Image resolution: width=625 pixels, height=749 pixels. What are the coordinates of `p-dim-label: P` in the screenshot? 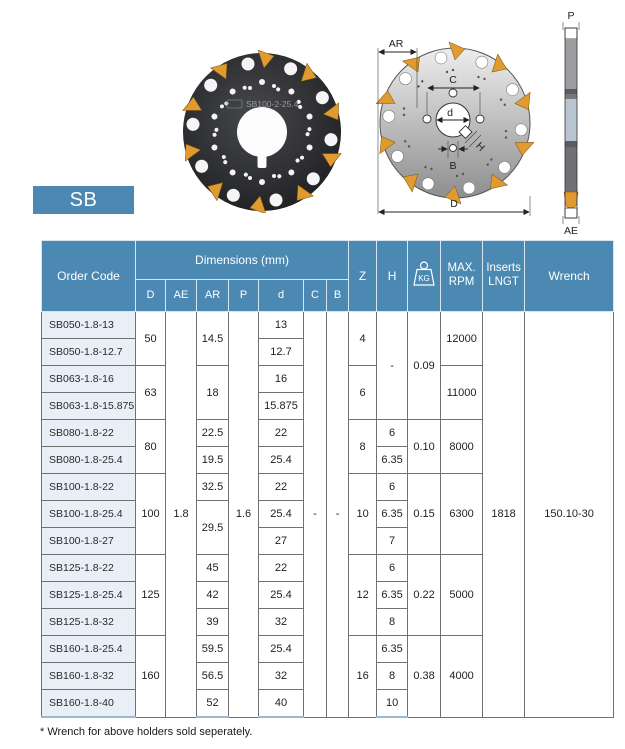 It's located at (570, 16).